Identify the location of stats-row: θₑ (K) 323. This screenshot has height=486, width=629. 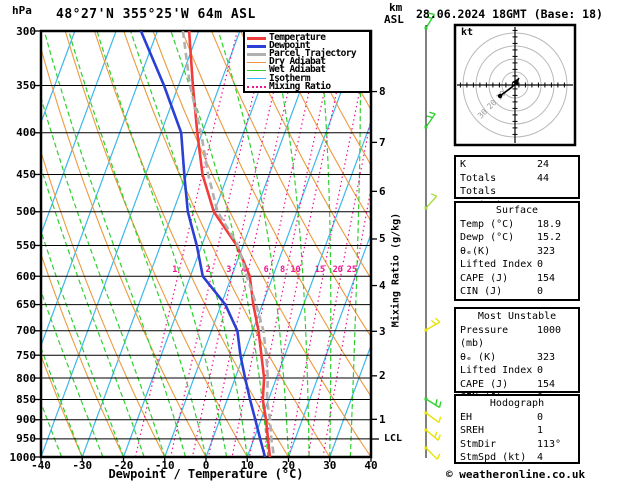
(517, 358).